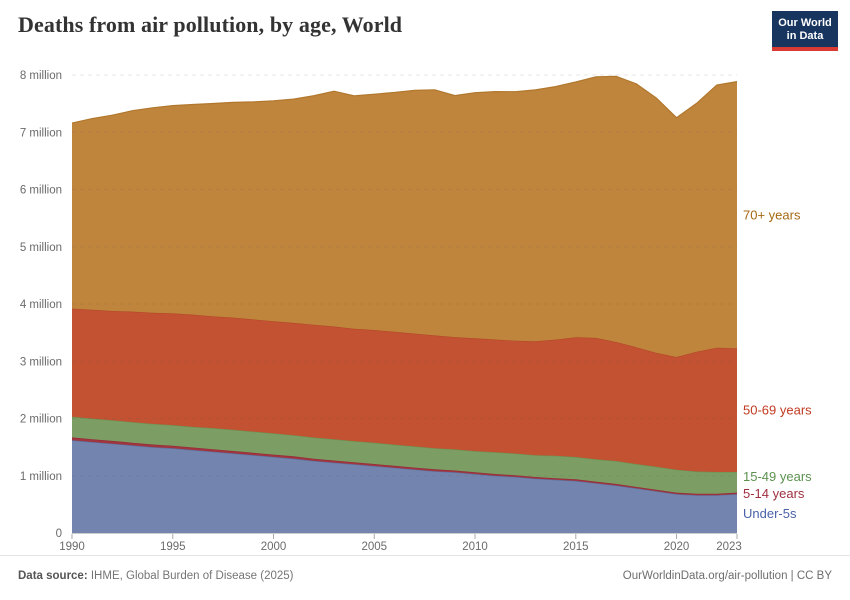 Image resolution: width=850 pixels, height=600 pixels. I want to click on owid-logo: Our World in Data, so click(805, 31).